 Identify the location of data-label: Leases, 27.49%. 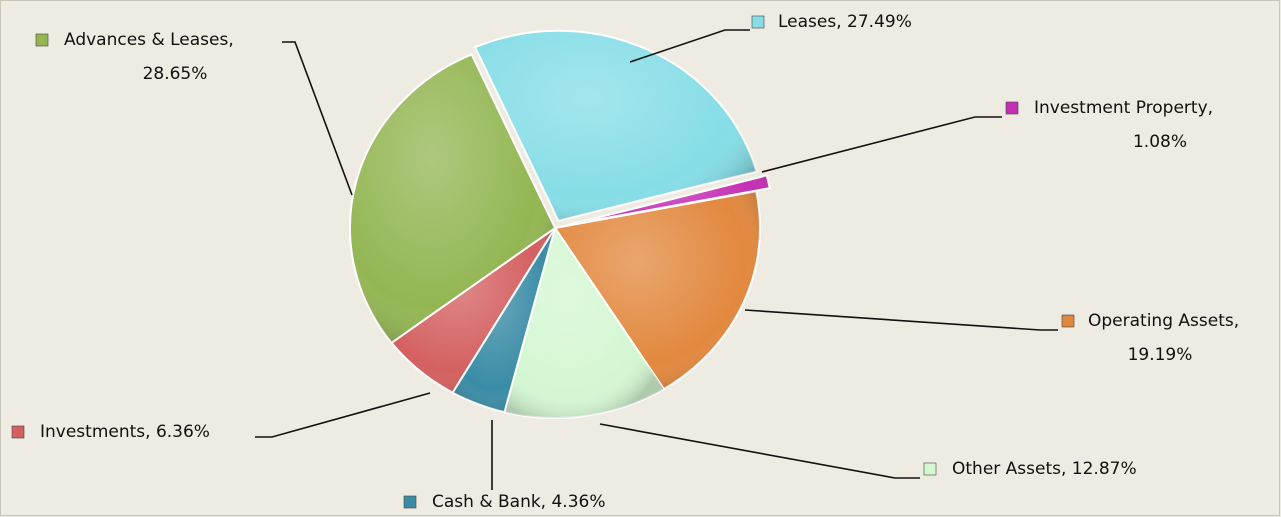
(845, 22).